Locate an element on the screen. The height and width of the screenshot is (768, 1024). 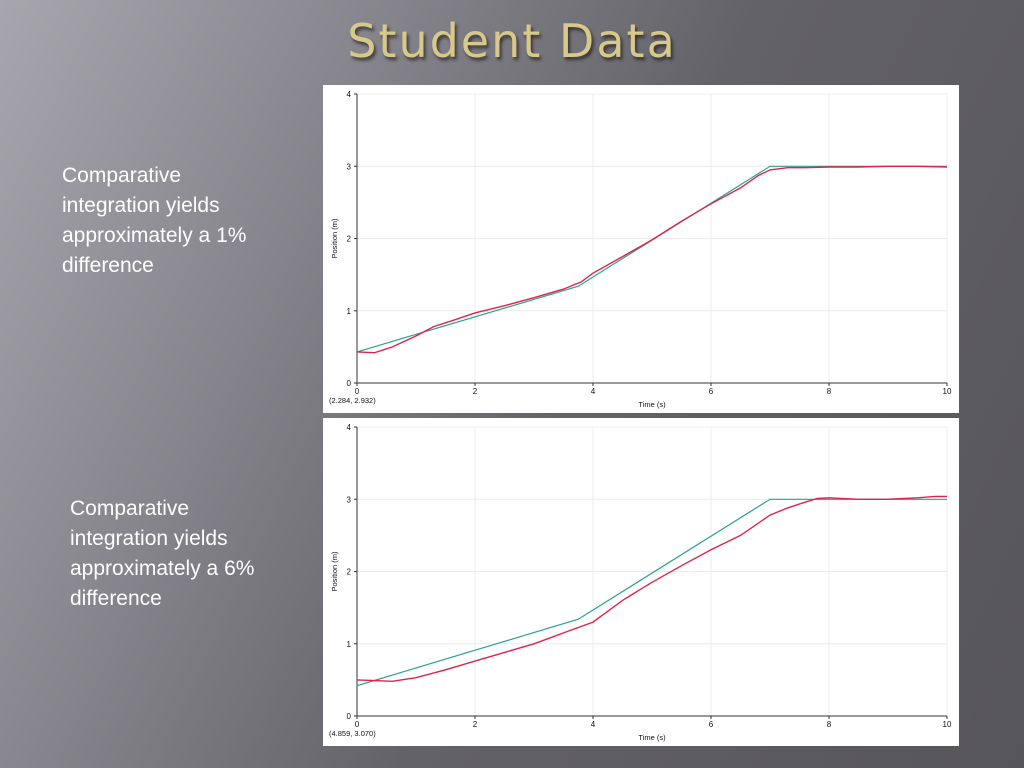
slide-title: Student Data is located at coordinates (512, 41).